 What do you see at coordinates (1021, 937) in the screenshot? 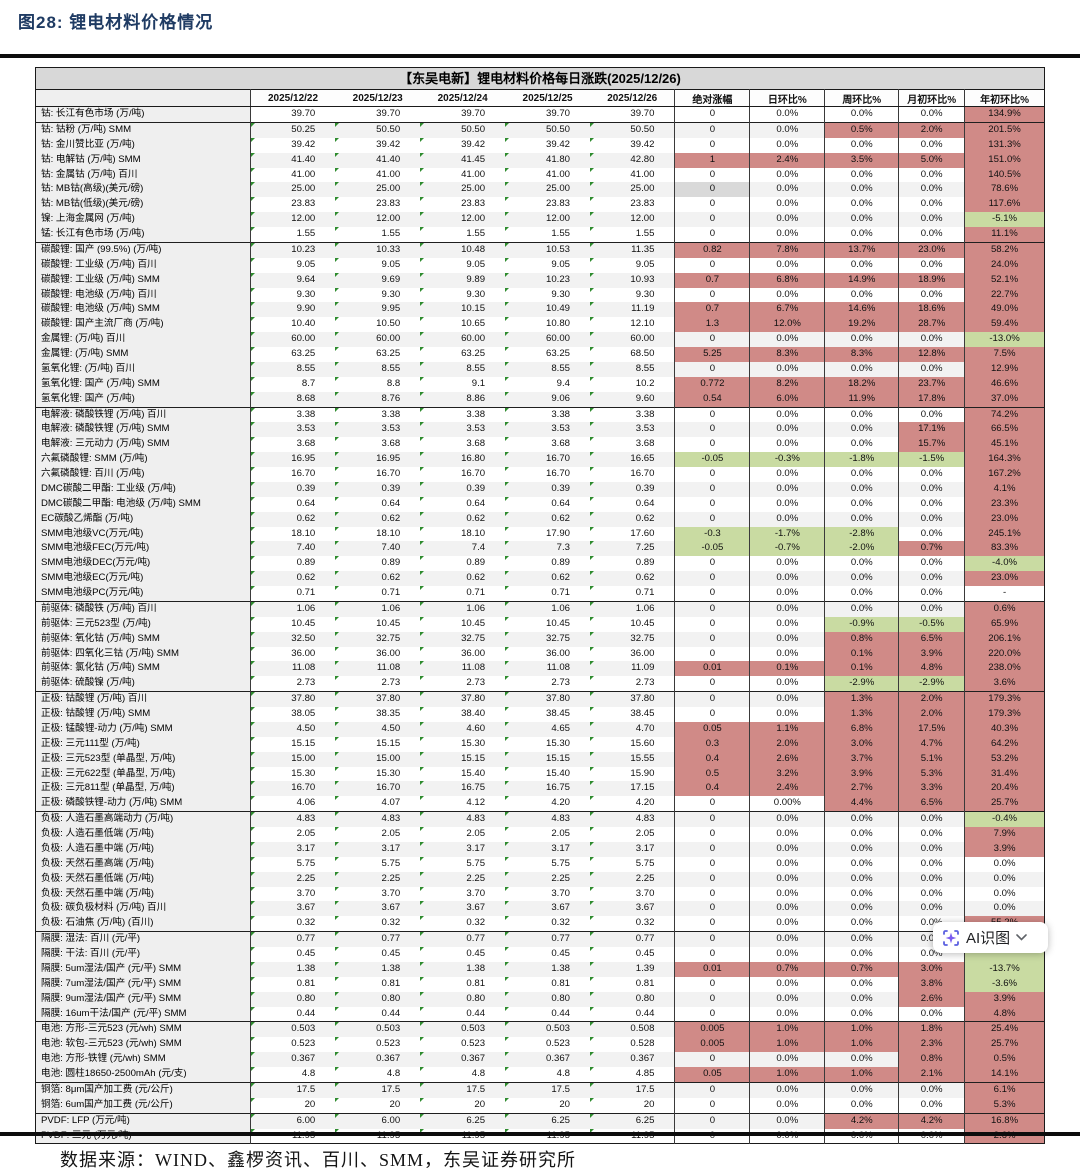
I see `chevron-down-icon` at bounding box center [1021, 937].